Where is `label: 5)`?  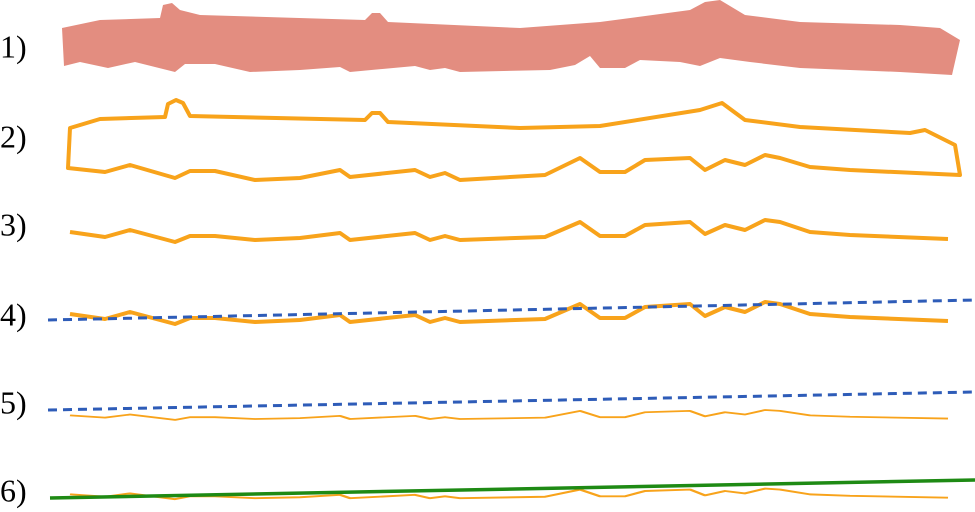
label: 5) is located at coordinates (13, 402).